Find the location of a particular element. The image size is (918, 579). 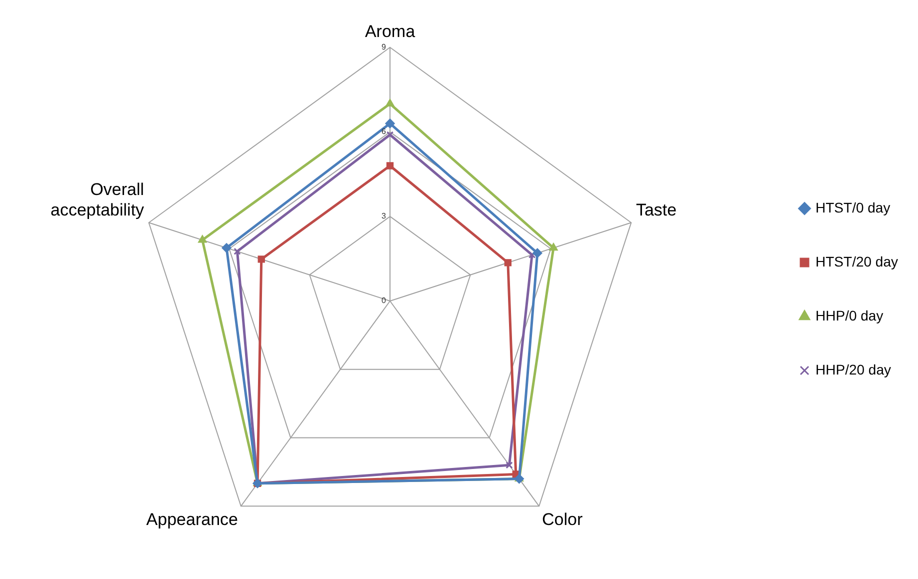

y-tick-label: 6 is located at coordinates (384, 131).